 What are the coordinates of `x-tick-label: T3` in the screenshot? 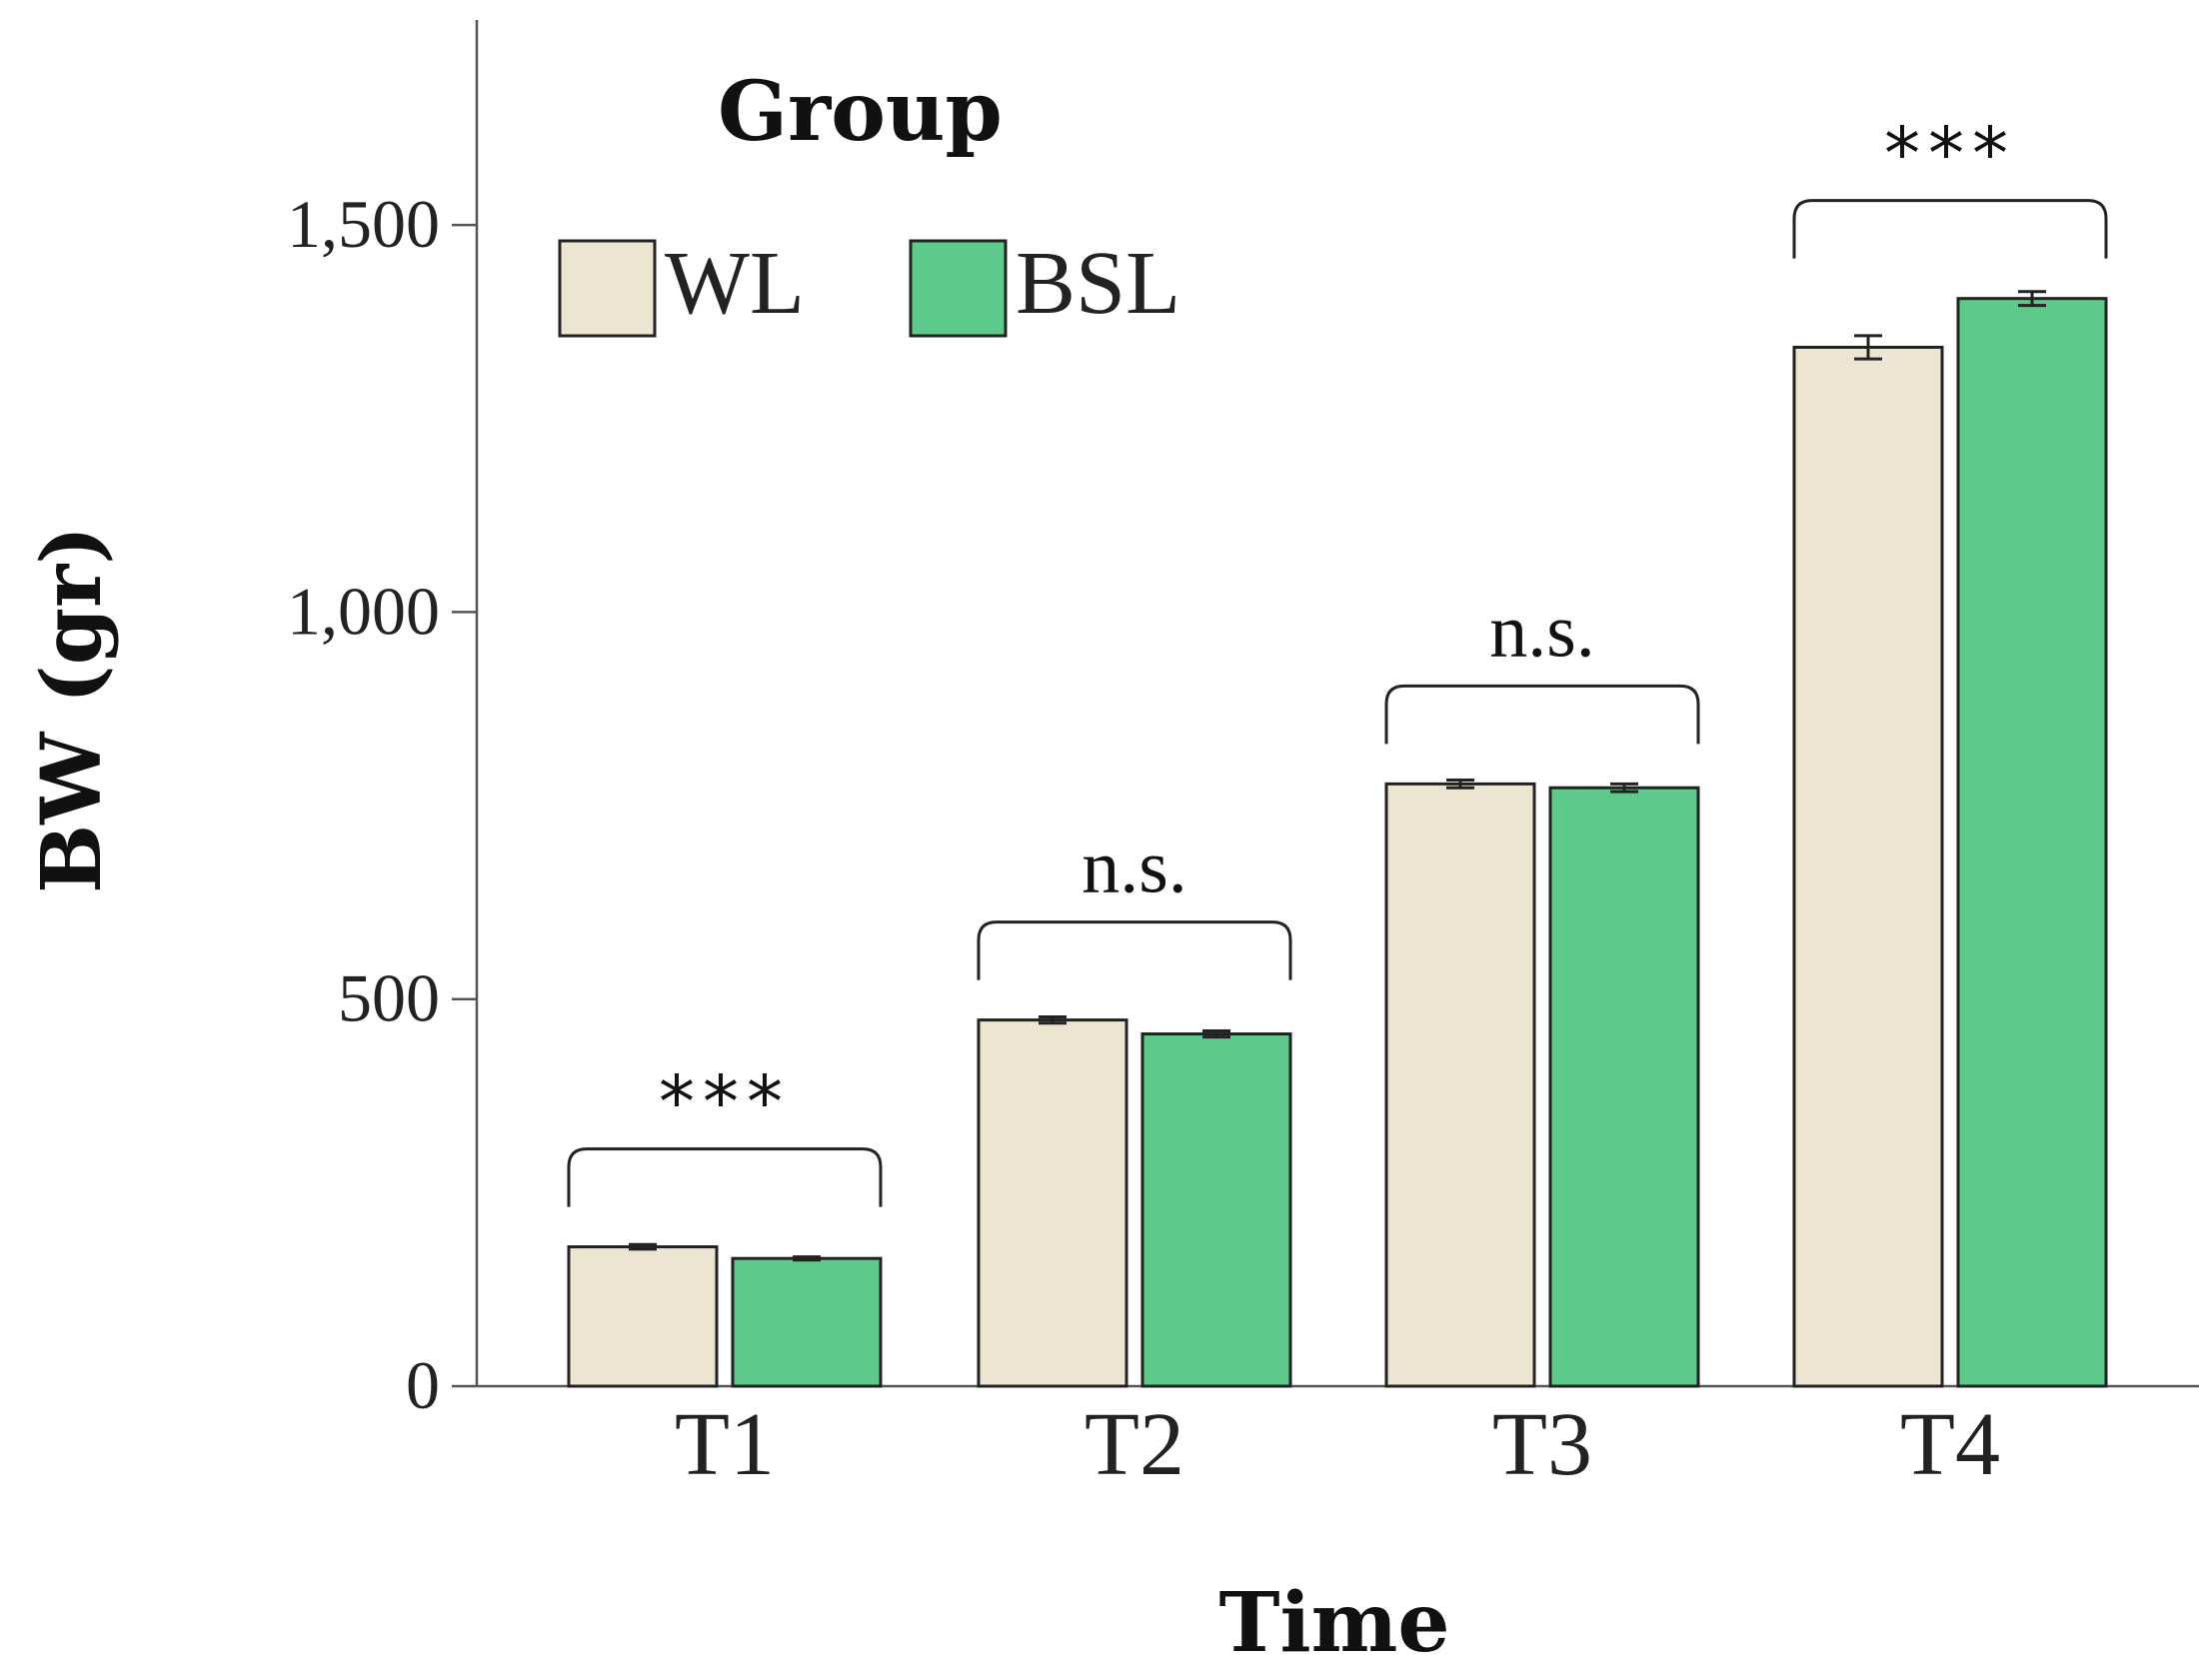 It's located at (1542, 1444).